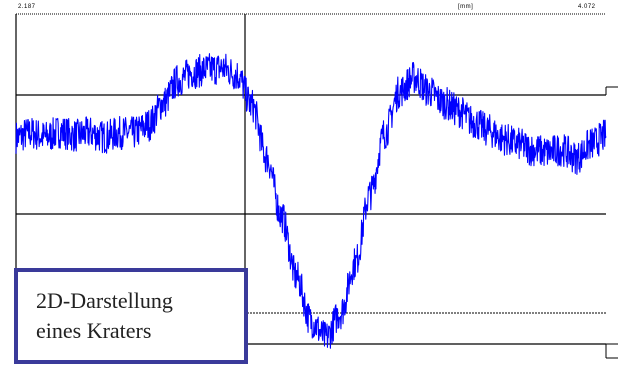 The height and width of the screenshot is (370, 624). I want to click on caption-line-1: 2D-Darstellung, so click(104, 300).